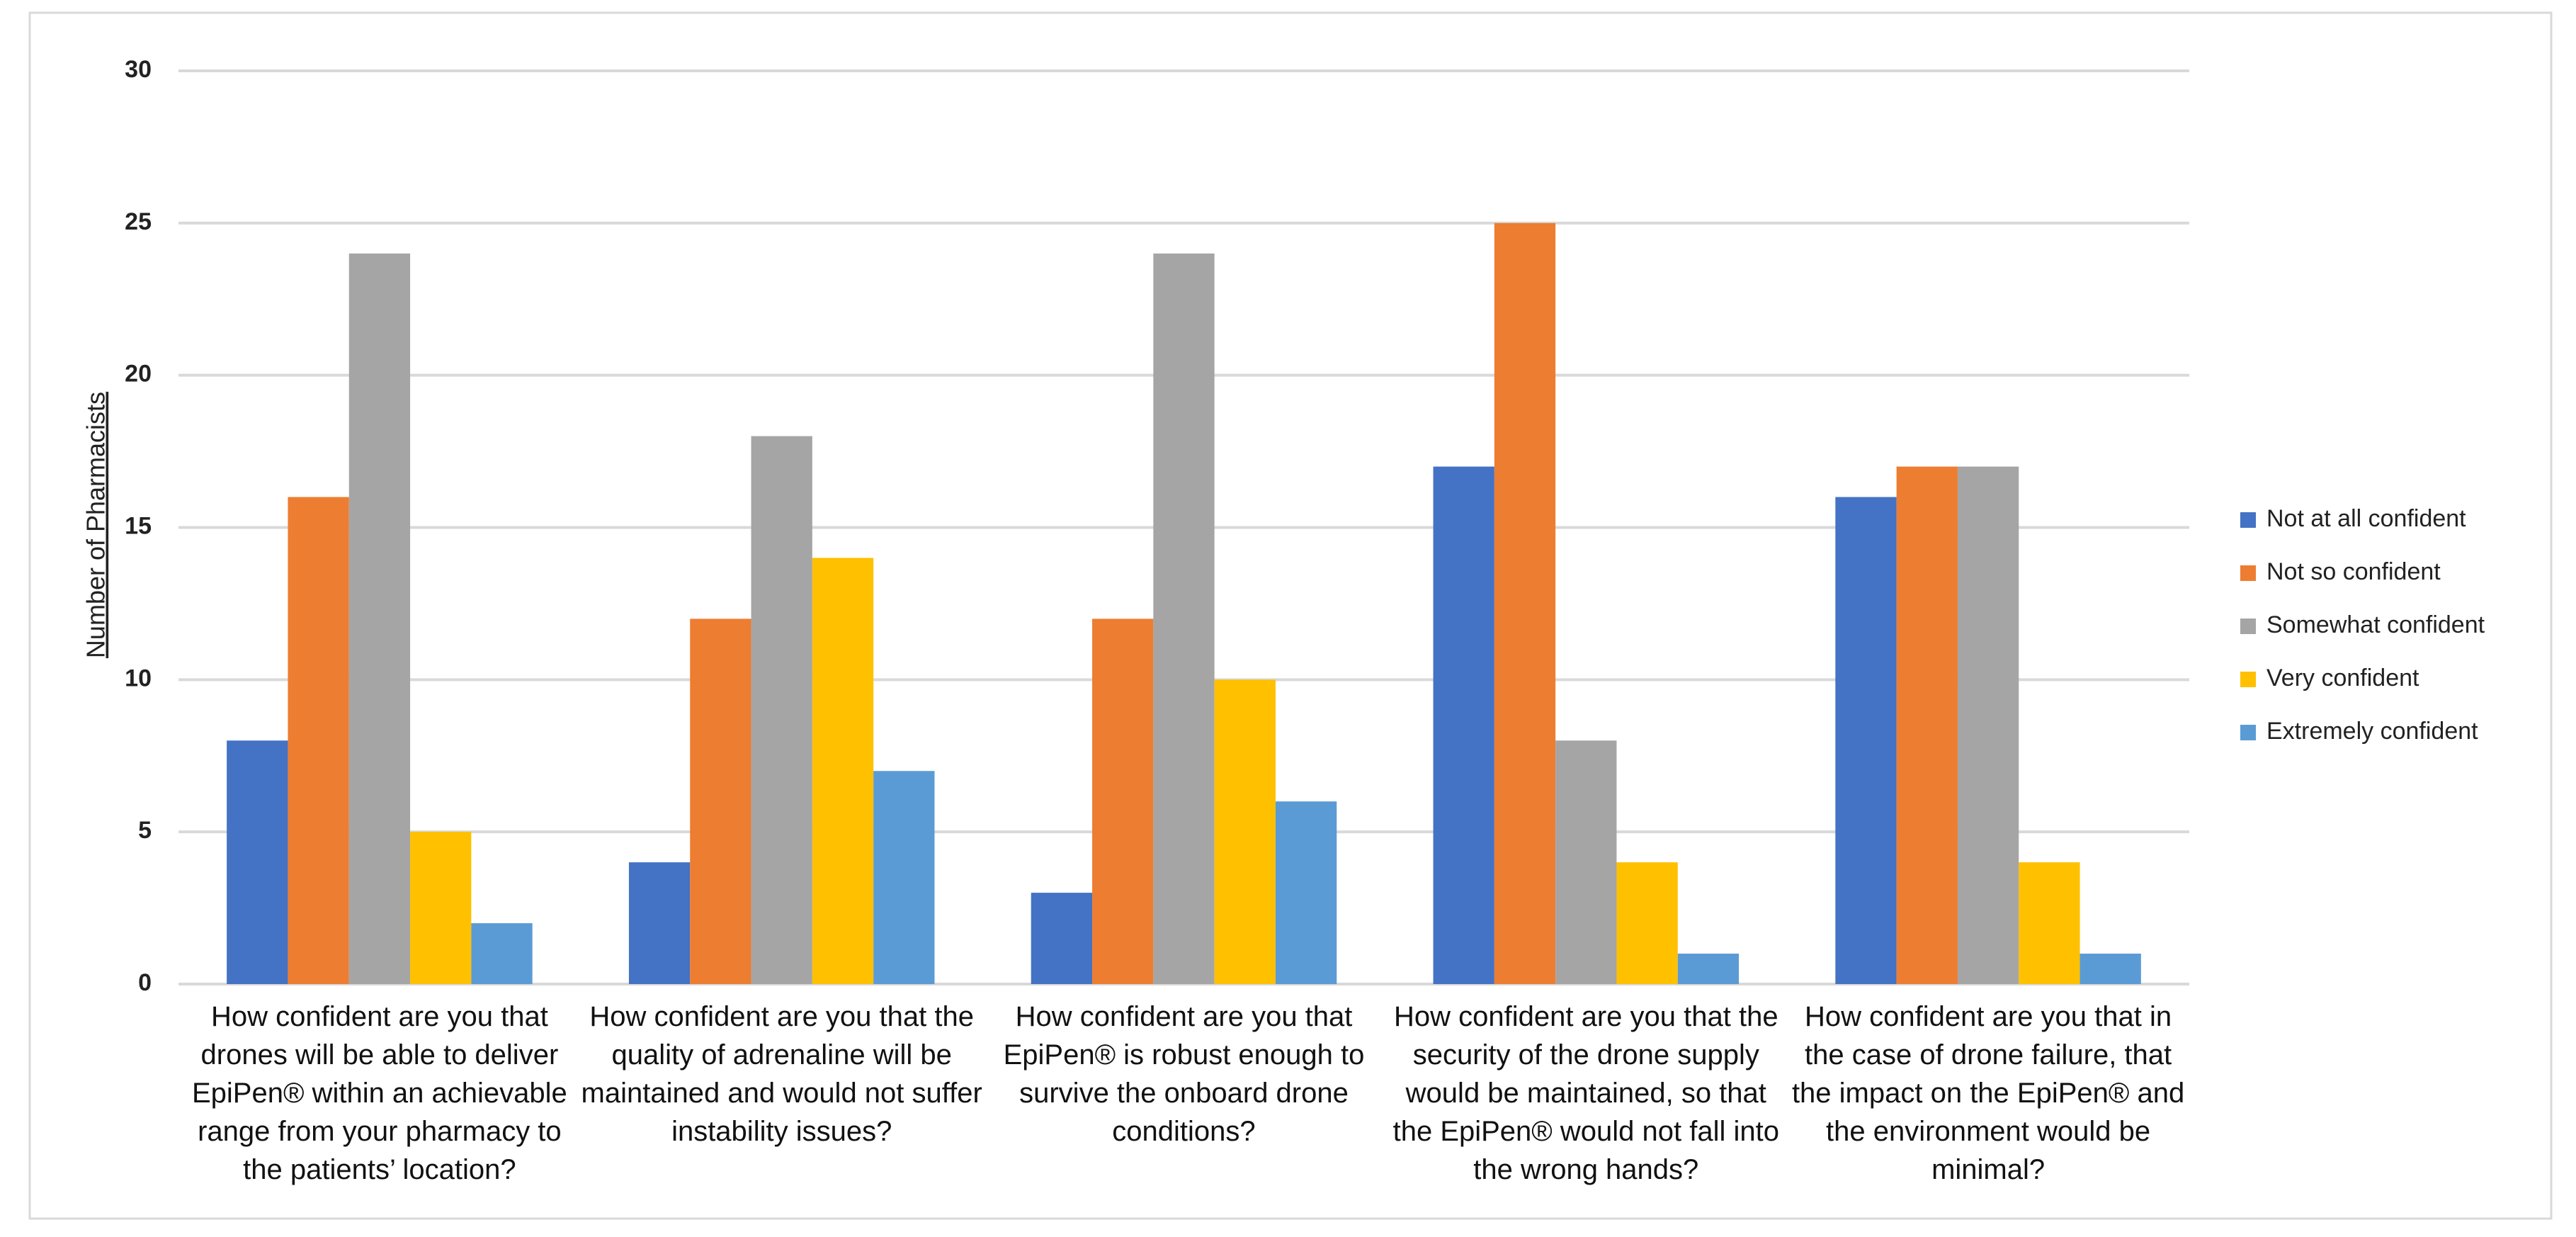 Image resolution: width=2576 pixels, height=1237 pixels. What do you see at coordinates (2353, 571) in the screenshot?
I see `legend-label: Not so confident` at bounding box center [2353, 571].